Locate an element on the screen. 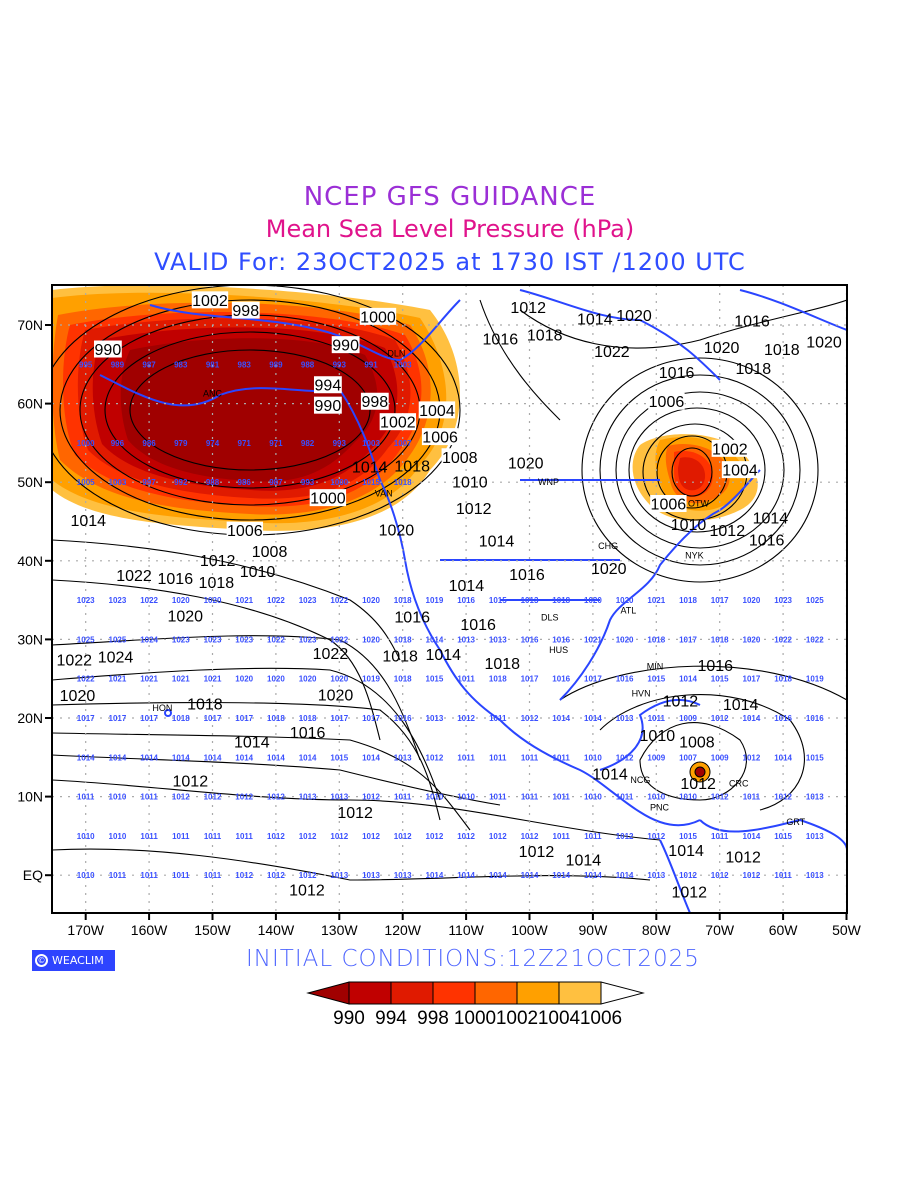 This screenshot has width=900, height=1200. contour-label: 990 is located at coordinates (345, 346).